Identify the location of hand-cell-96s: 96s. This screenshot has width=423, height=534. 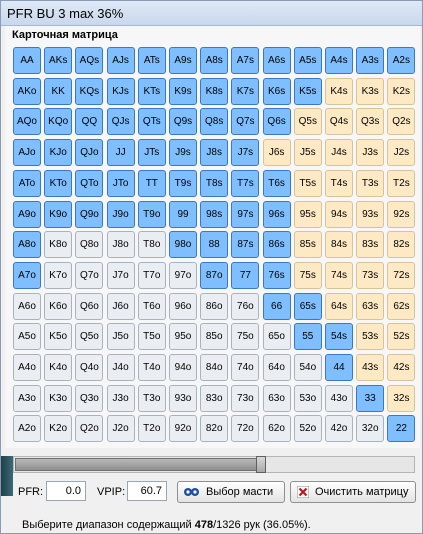
(276, 214).